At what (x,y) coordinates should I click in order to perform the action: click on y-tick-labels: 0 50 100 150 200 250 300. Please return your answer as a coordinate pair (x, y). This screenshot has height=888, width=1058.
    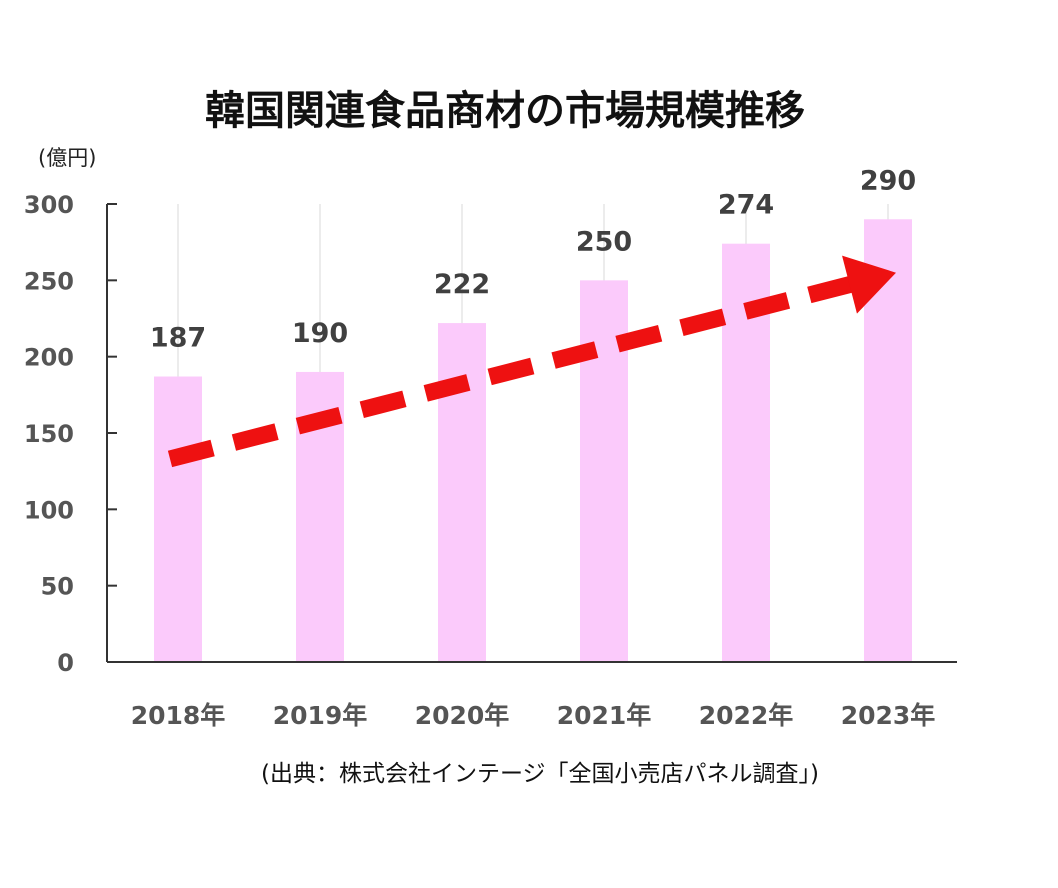
    Looking at the image, I should click on (49, 434).